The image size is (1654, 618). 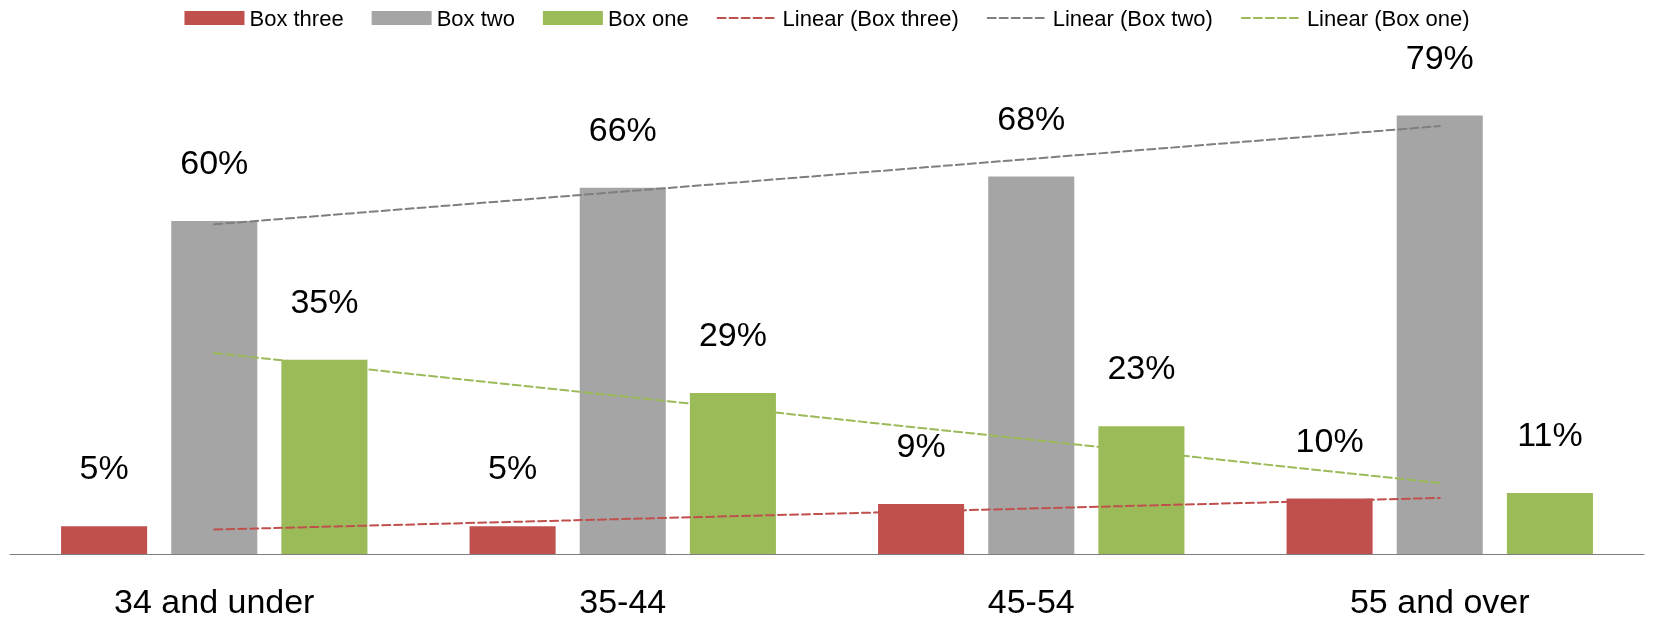 What do you see at coordinates (214, 600) in the screenshot?
I see `x-tick-label: 34 and under` at bounding box center [214, 600].